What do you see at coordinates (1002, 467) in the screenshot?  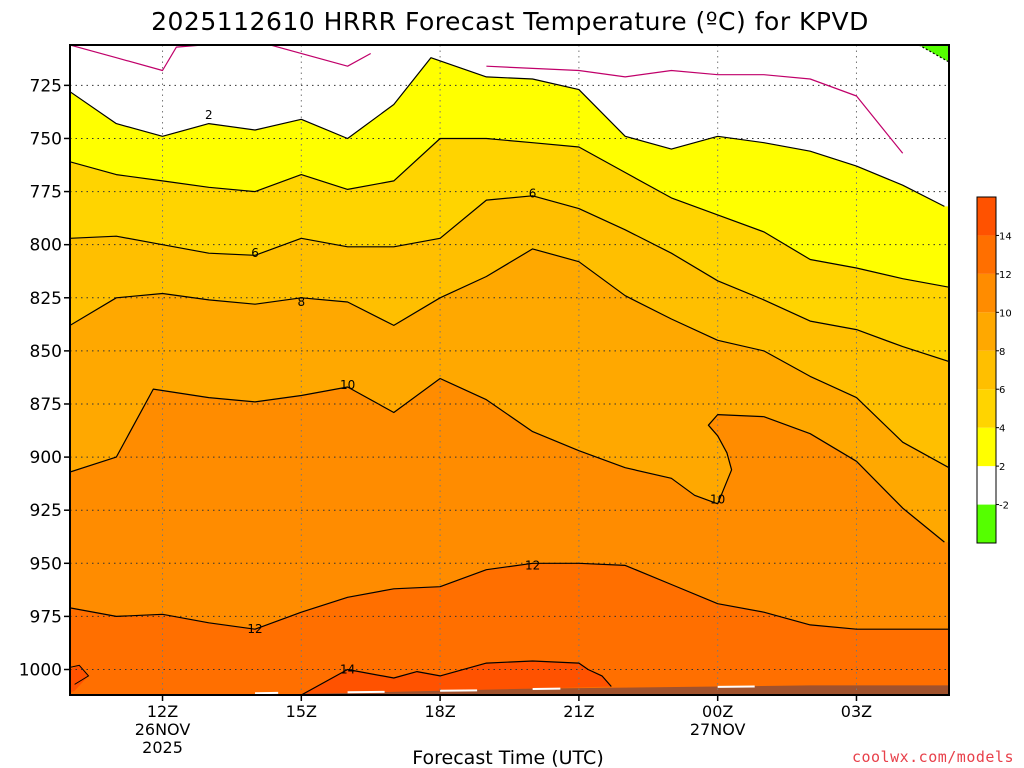 I see `colorbar-label: 2` at bounding box center [1002, 467].